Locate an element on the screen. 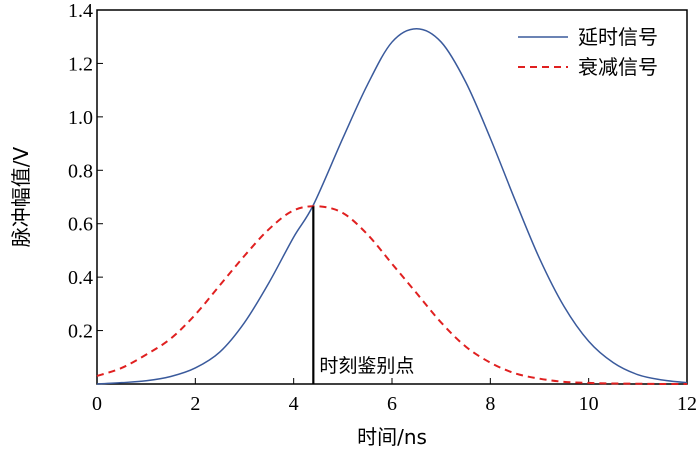 The height and width of the screenshot is (454, 700). legend: 延时信号 衰减信号 is located at coordinates (588, 52).